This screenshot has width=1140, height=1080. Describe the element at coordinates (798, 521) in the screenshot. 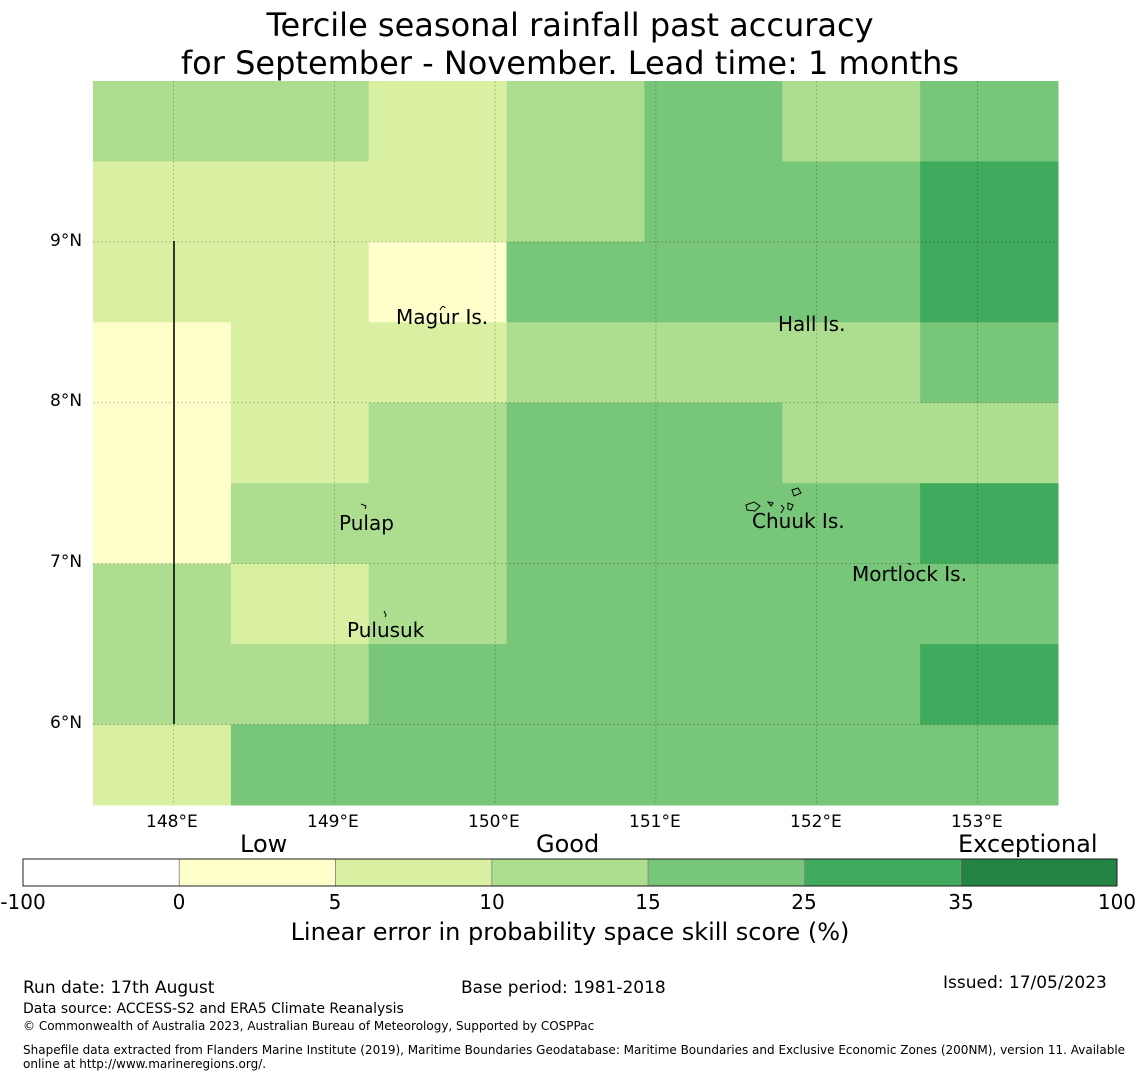

I see `place-label-chuuk: Chuuk Is.` at that location.